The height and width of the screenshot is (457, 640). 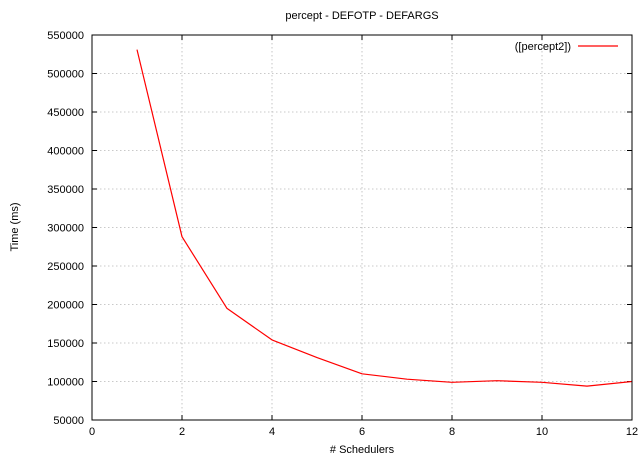 I want to click on y-axis-label: Time (ms), so click(x=15, y=226).